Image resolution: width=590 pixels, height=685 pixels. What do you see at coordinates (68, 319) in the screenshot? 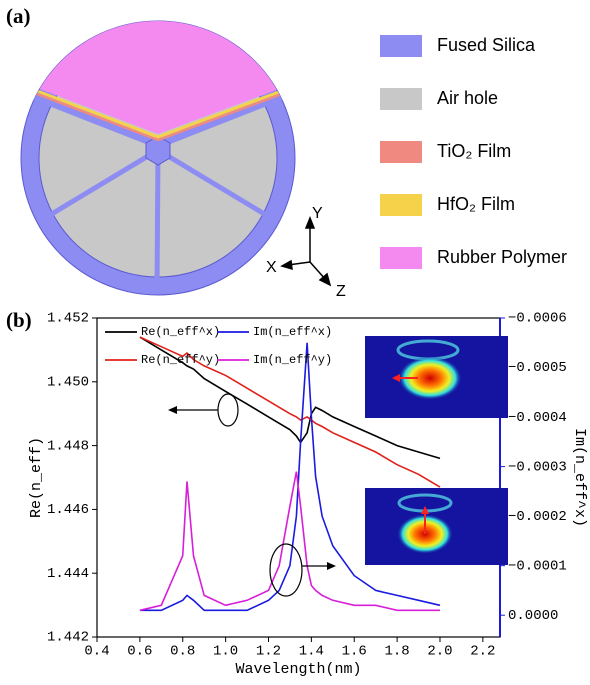
I see `y-tick-label: 1.452` at bounding box center [68, 319].